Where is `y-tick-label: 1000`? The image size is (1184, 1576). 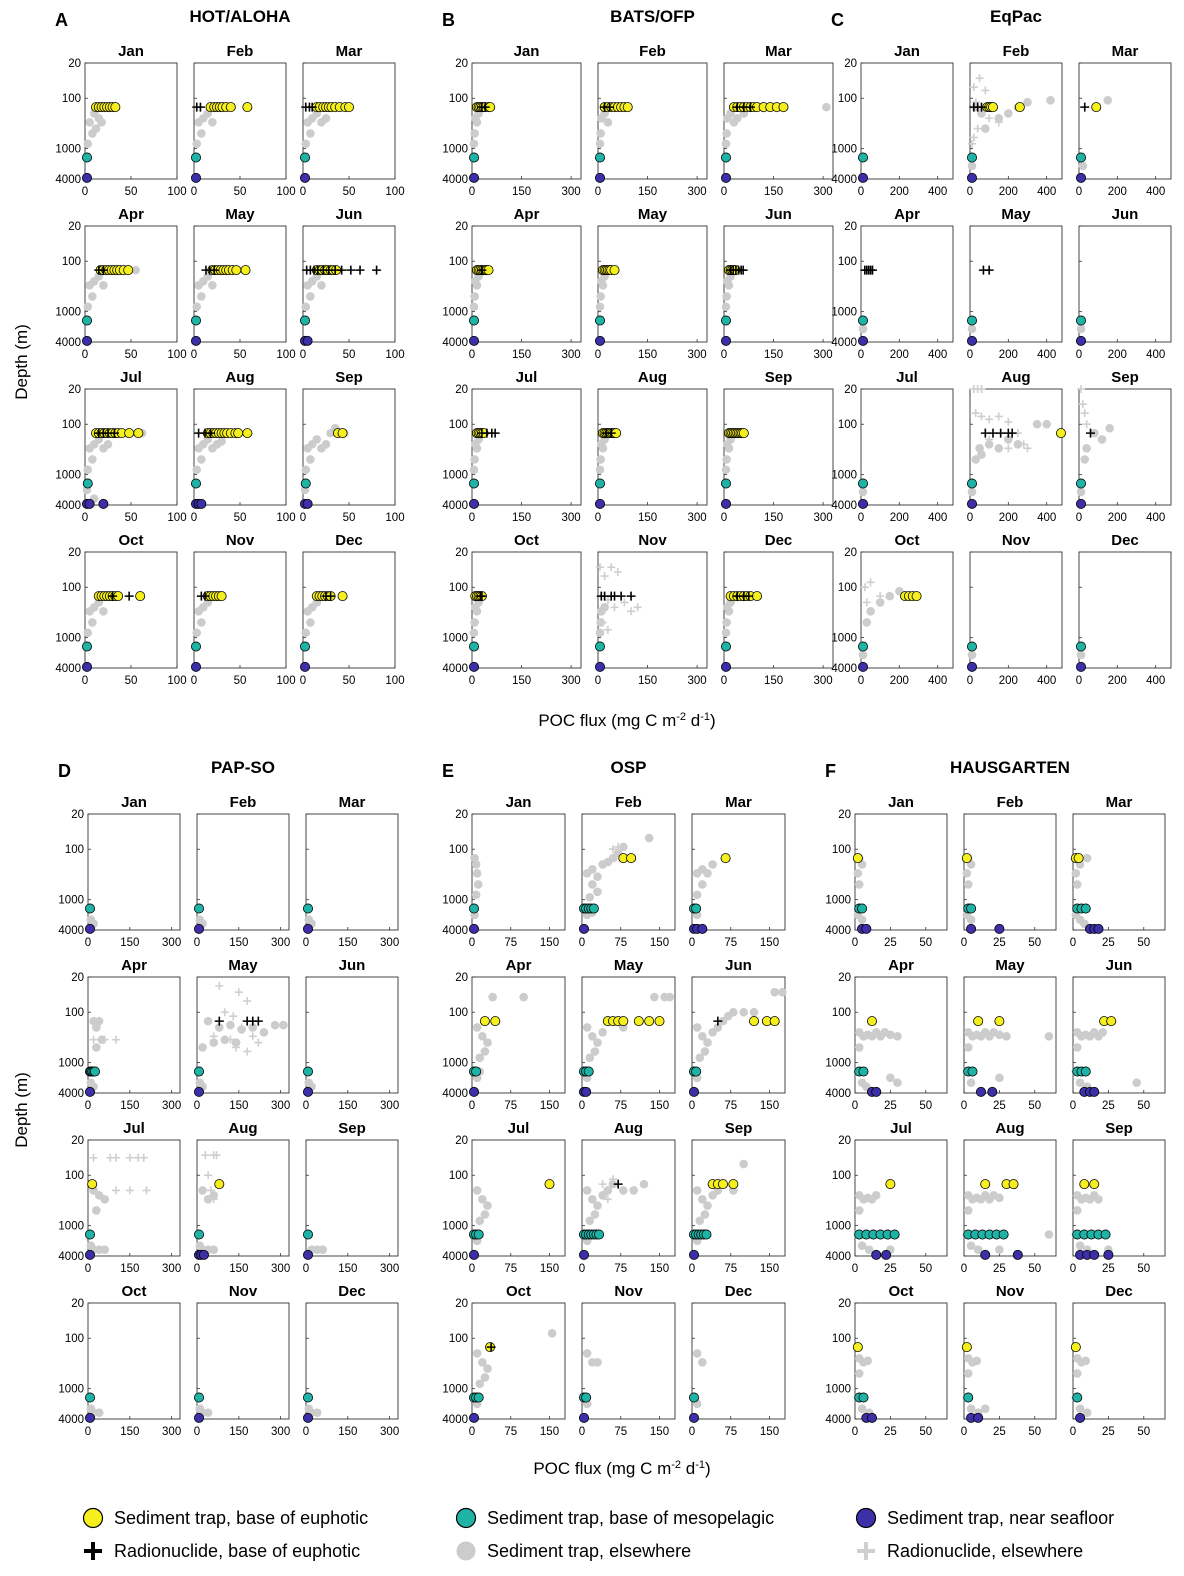 y-tick-label: 1000 is located at coordinates (844, 476).